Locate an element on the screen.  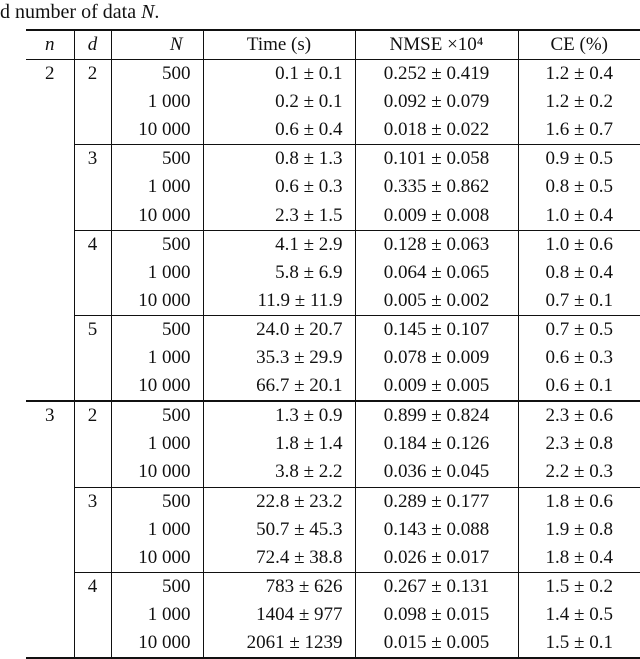
table-row: 10 000 11.9 ± 11.9 0.005 ± 0.002 0.7 ± 0.1 is located at coordinates (333, 301).